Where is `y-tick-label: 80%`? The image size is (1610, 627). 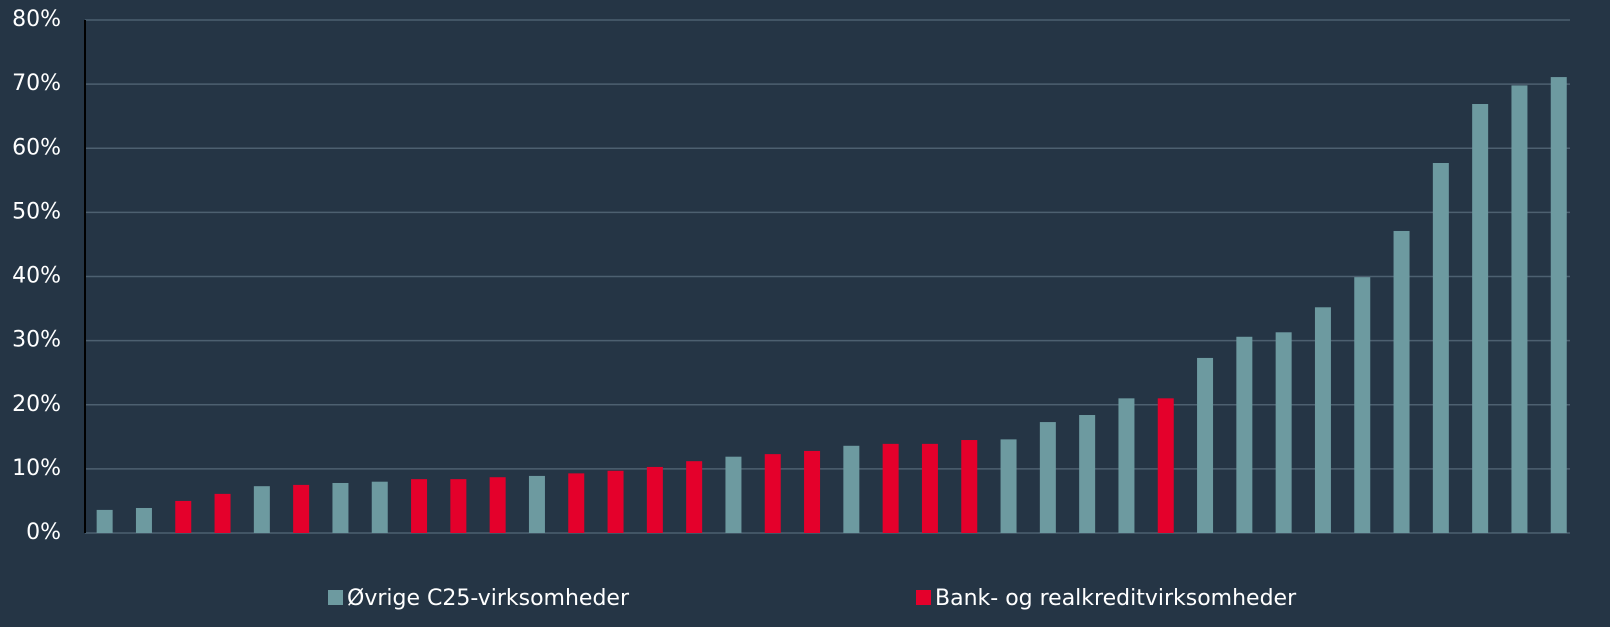
y-tick-label: 80% is located at coordinates (36, 19).